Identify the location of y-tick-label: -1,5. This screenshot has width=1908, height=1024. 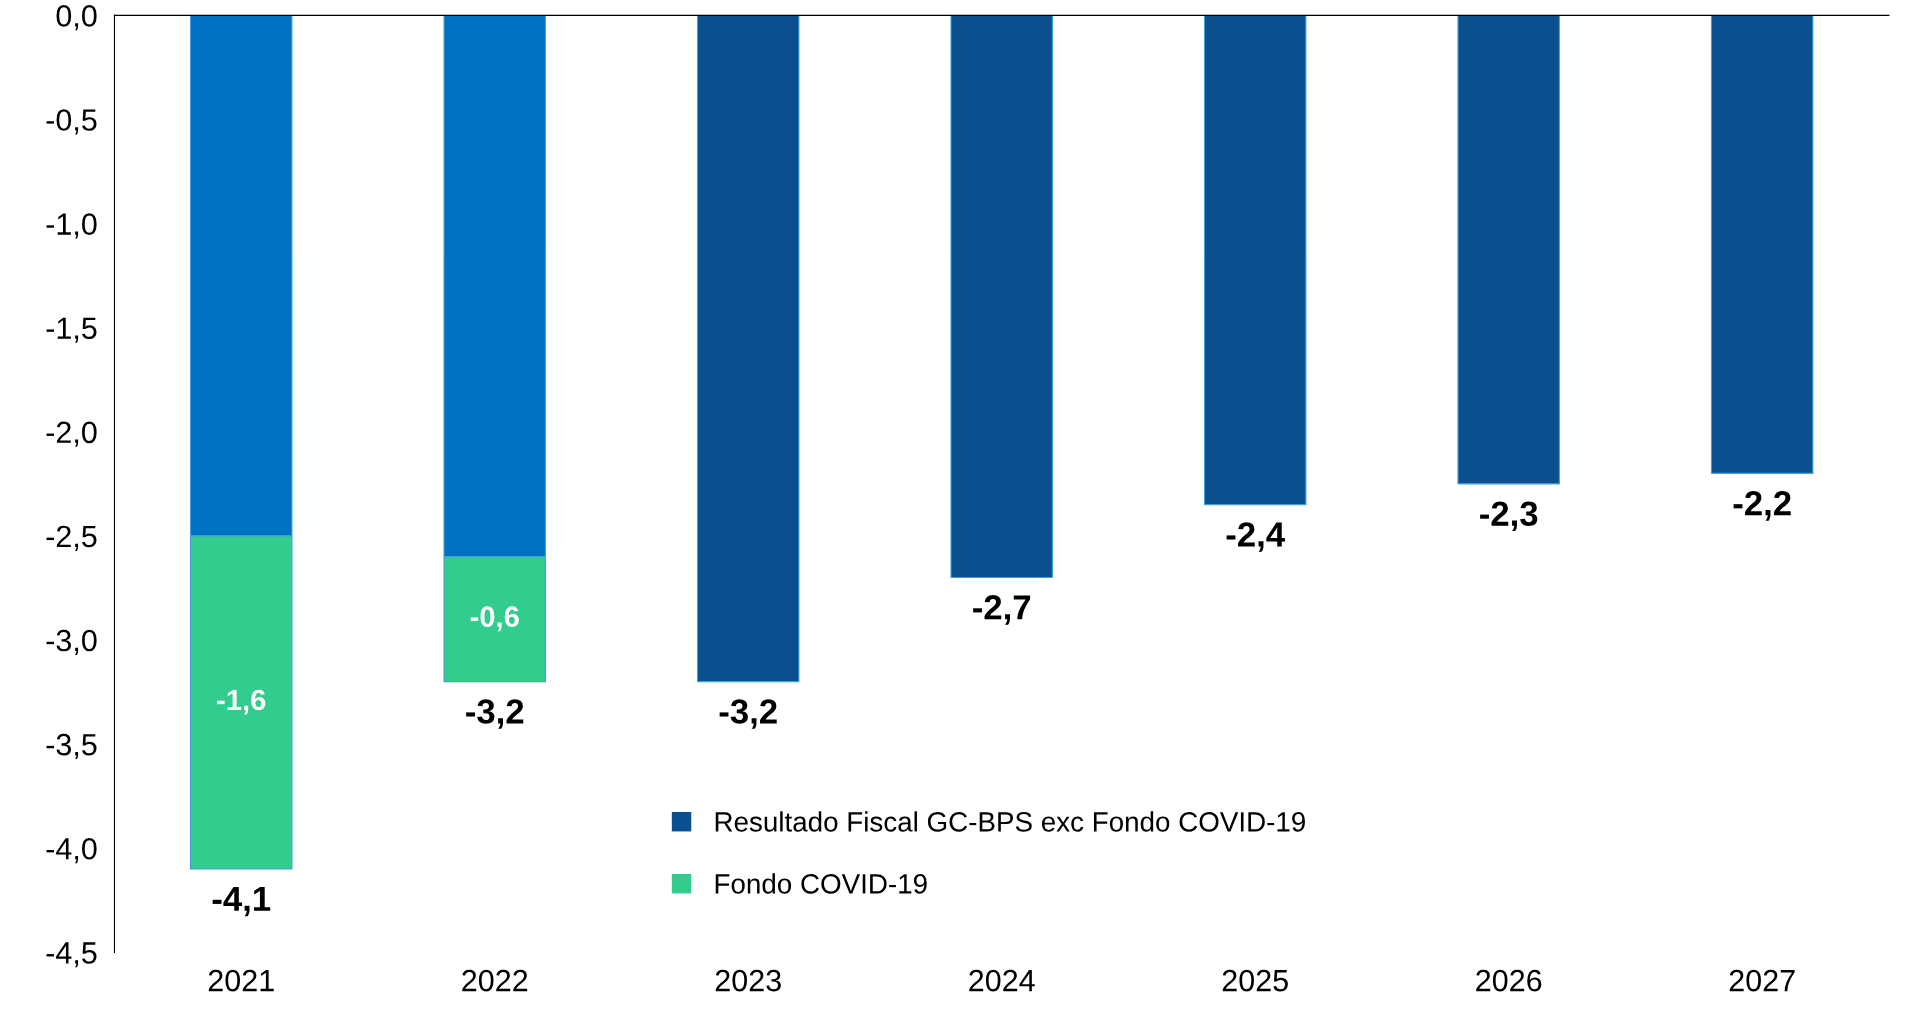
(71, 330).